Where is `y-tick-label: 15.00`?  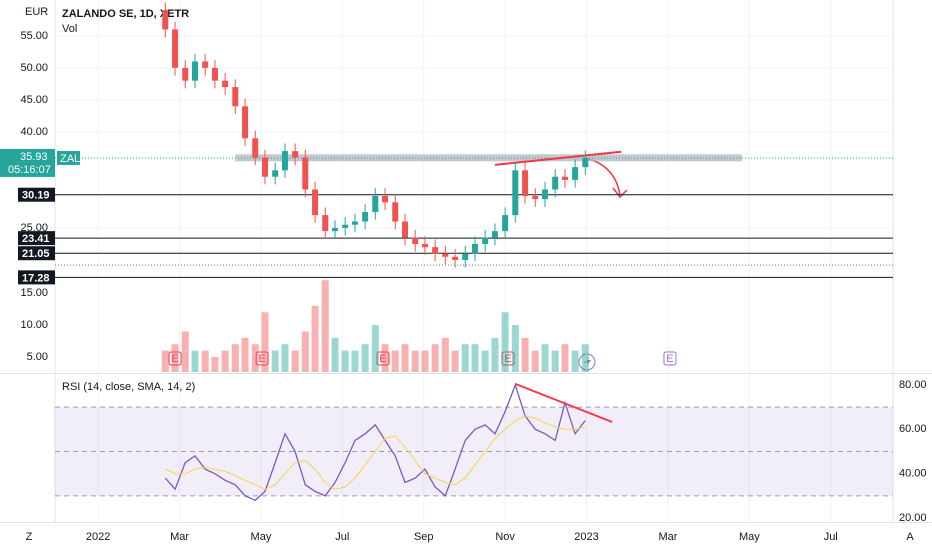
y-tick-label: 15.00 is located at coordinates (34, 293).